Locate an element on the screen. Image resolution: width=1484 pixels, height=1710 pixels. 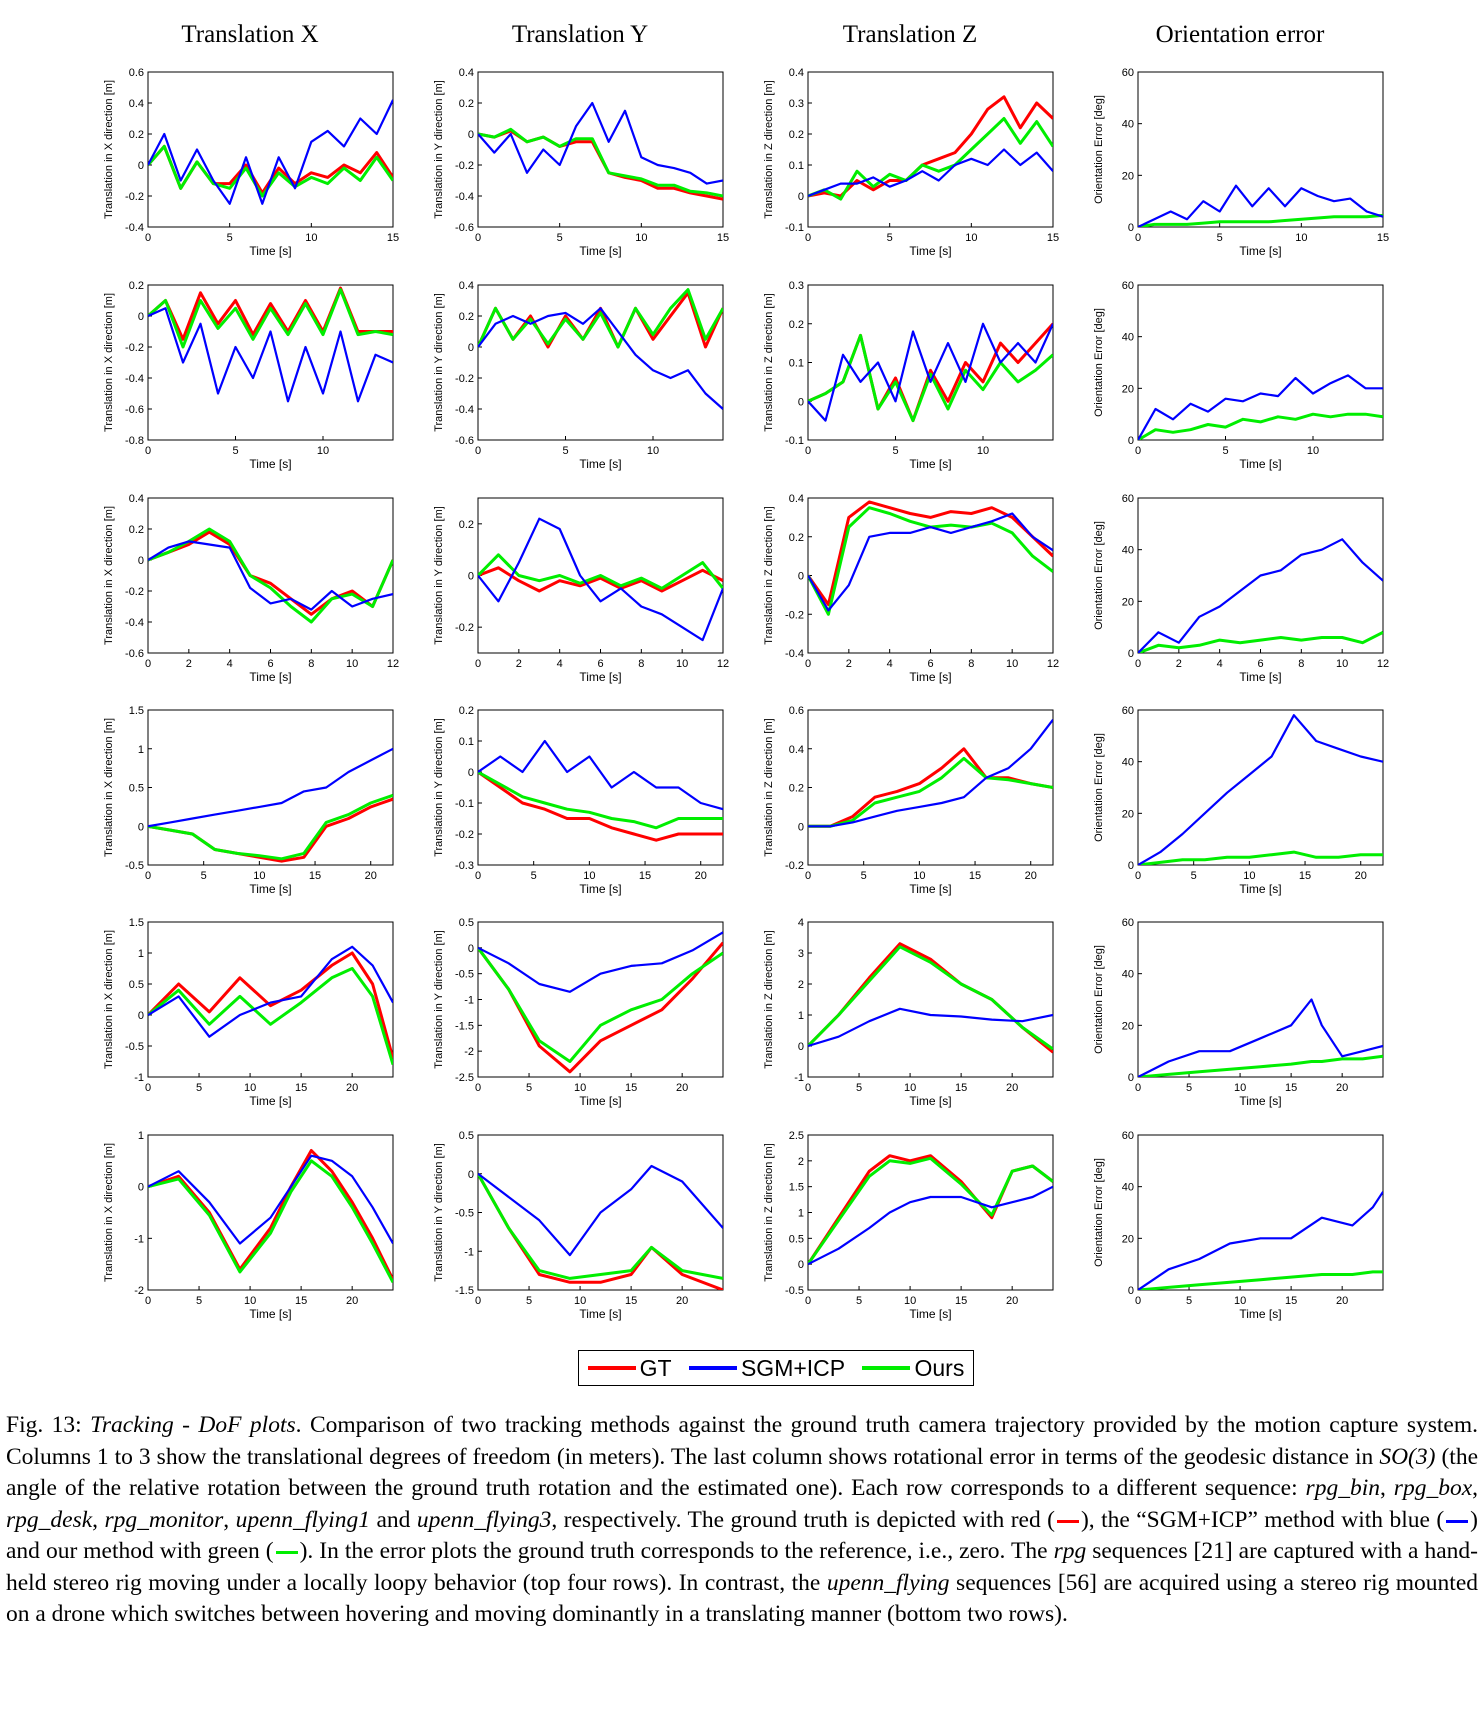
column-title-translation-z: Translation Z is located at coordinates (910, 34).